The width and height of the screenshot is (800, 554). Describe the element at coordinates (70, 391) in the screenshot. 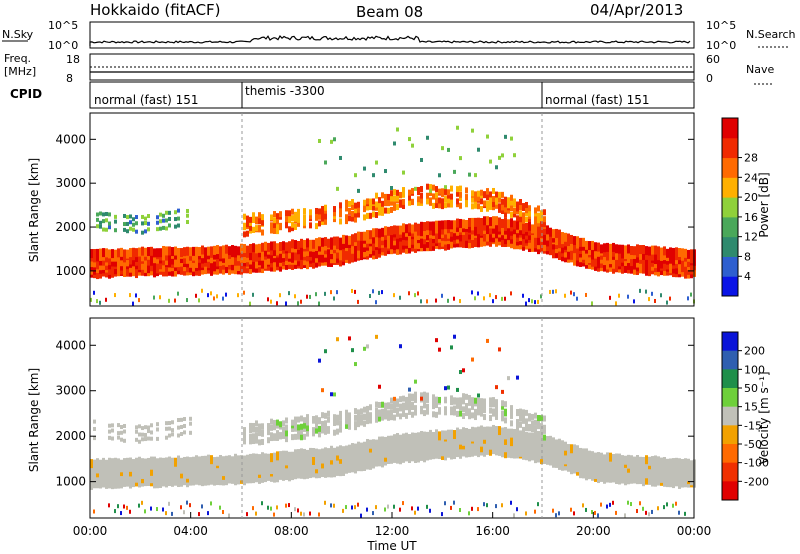

I see `y-tick-label: 3000` at that location.